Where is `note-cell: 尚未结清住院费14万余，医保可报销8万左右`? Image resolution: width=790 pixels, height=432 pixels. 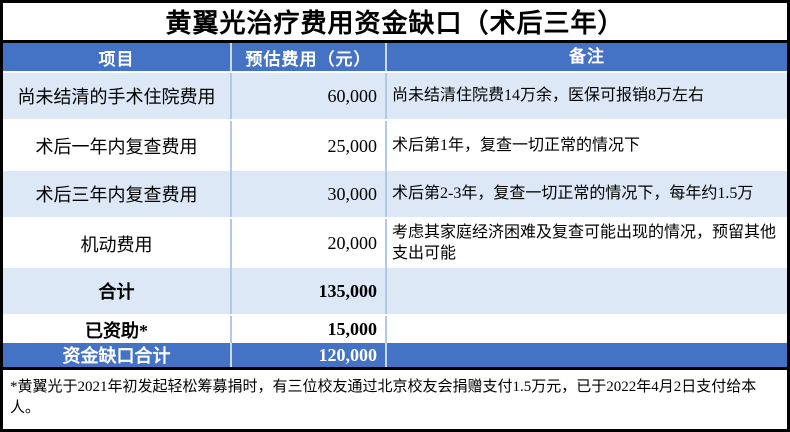 note-cell: 尚未结清住院费14万余，医保可报销8万左右 is located at coordinates (586, 96).